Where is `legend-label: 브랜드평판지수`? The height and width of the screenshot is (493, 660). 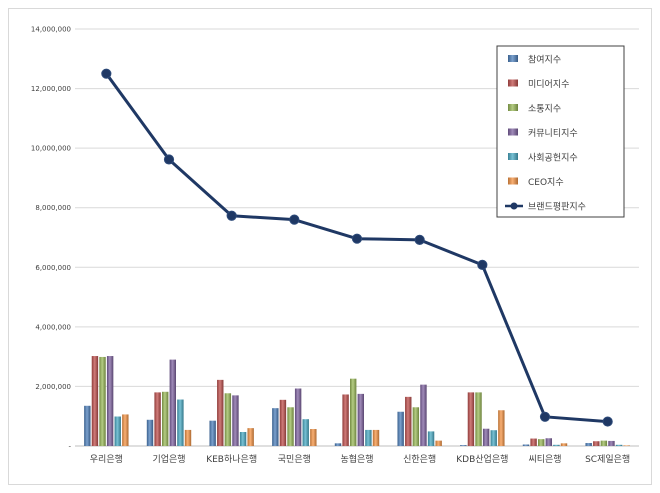 legend-label: 브랜드평판지수 is located at coordinates (557, 207).